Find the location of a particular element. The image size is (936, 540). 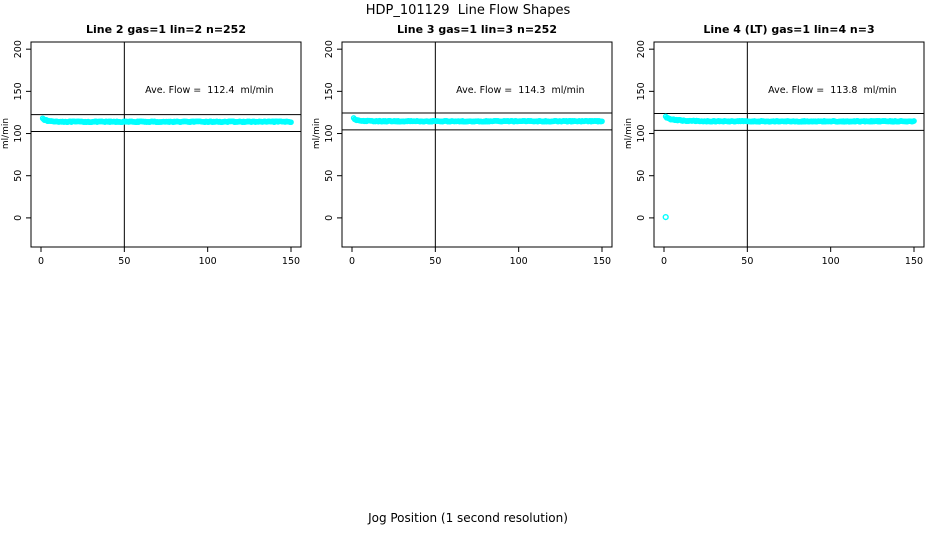

panel-title: Line 3 gas=1 lin=3 n=252 is located at coordinates (477, 29).